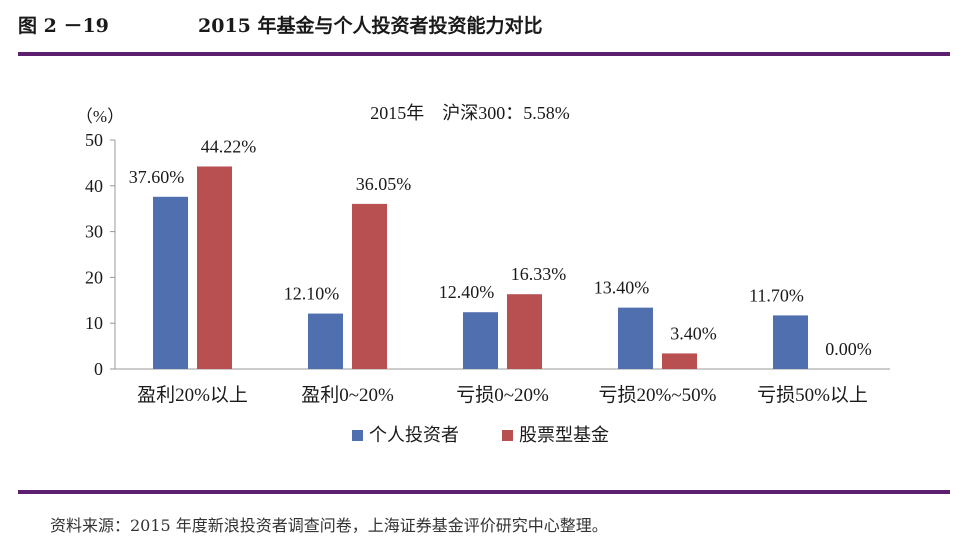 The height and width of the screenshot is (551, 967). What do you see at coordinates (812, 395) in the screenshot?
I see `x-tick-label: 亏损50%以上` at bounding box center [812, 395].